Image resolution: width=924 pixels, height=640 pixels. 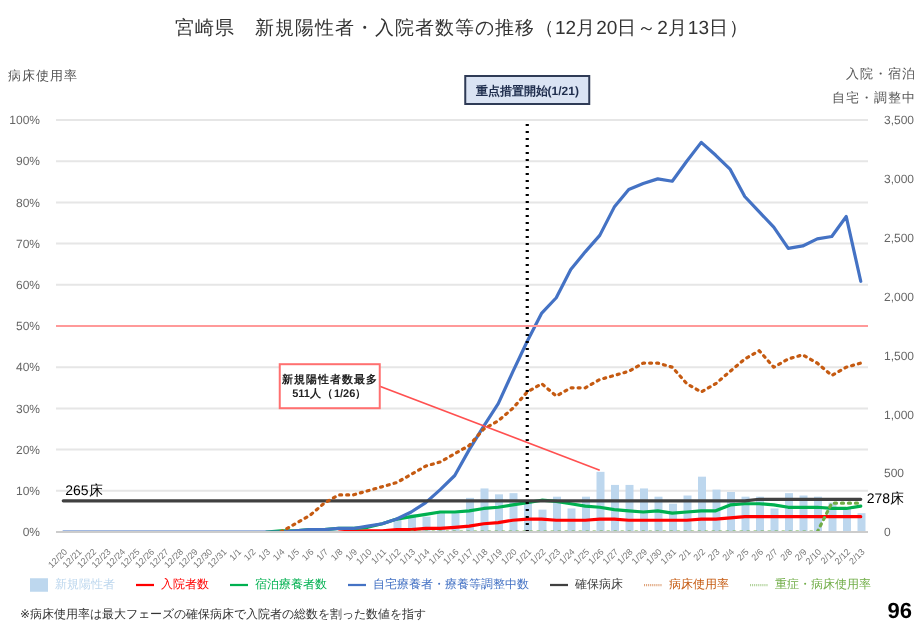 I want to click on chart-title: 宮崎県 新規陽性者・入院者数等の推移（12月20日～2月13日）, so click(x=462, y=29).